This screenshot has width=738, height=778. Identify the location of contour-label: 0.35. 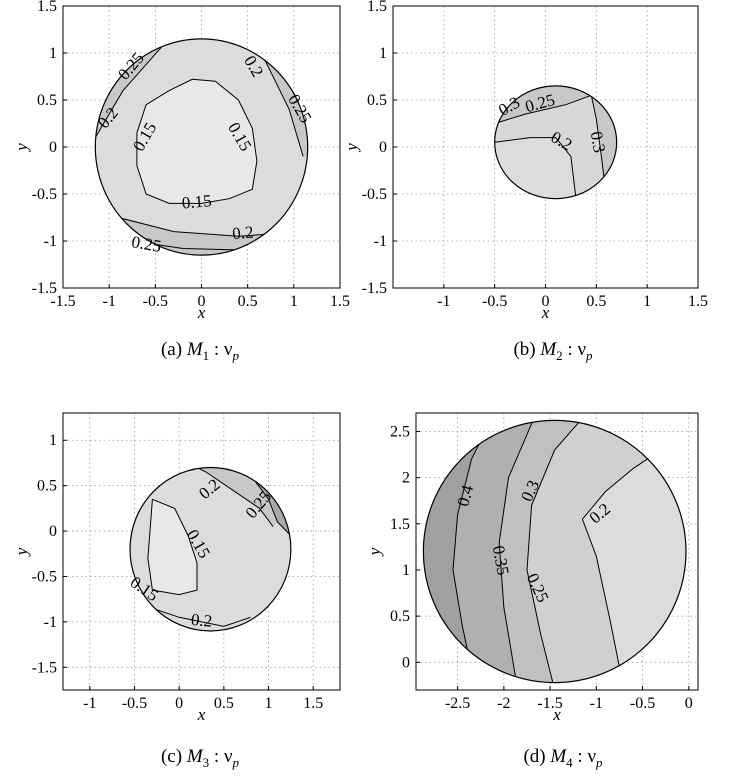
(501, 560).